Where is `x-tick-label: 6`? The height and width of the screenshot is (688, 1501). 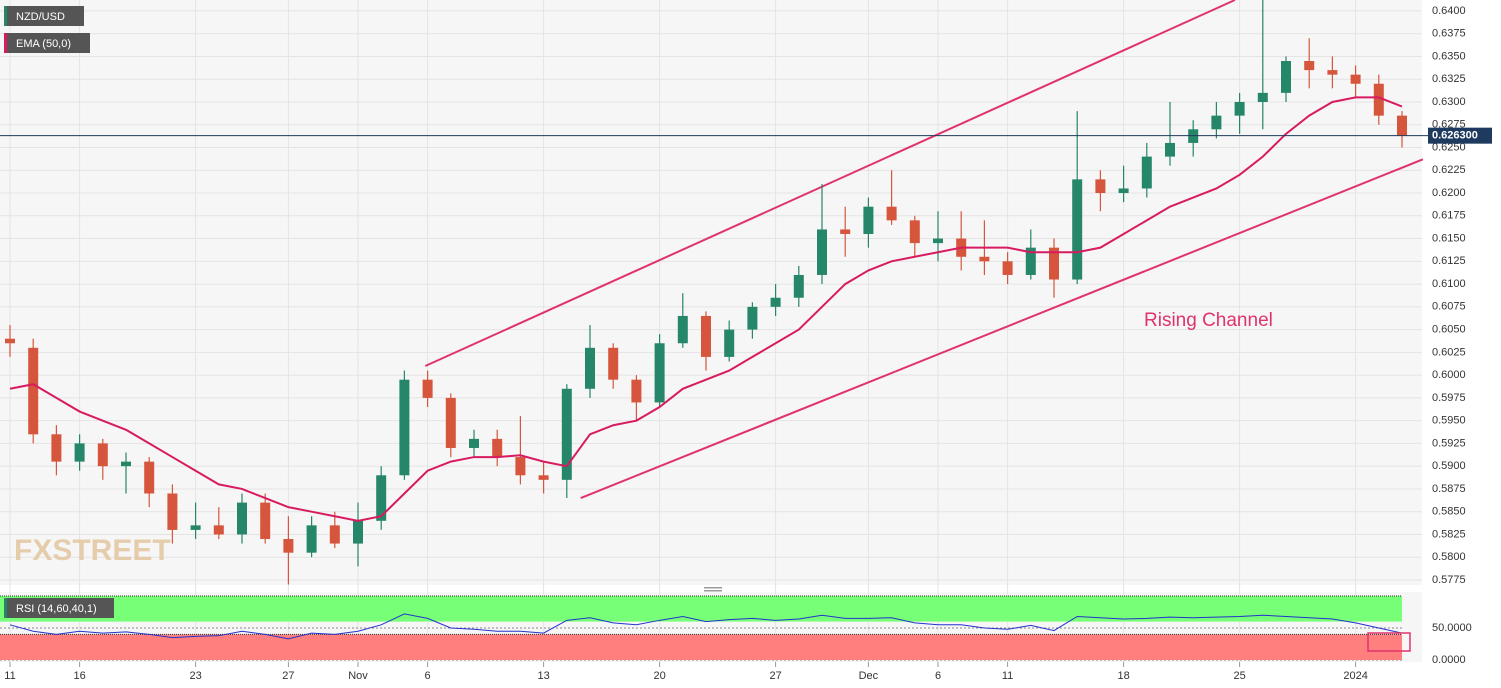
x-tick-label: 6 is located at coordinates (428, 676).